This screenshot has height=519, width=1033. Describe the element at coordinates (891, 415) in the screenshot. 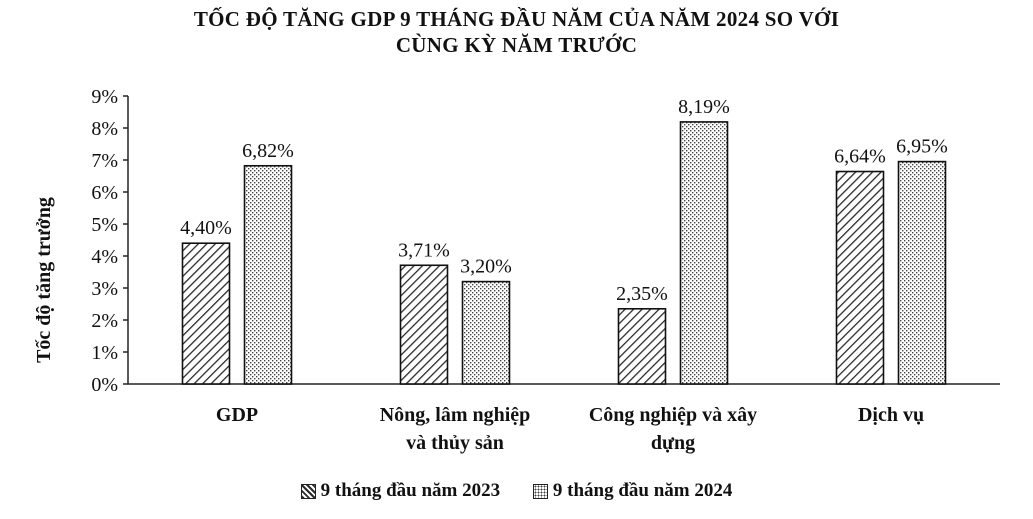

I see `category-label: Dịch vụ` at that location.